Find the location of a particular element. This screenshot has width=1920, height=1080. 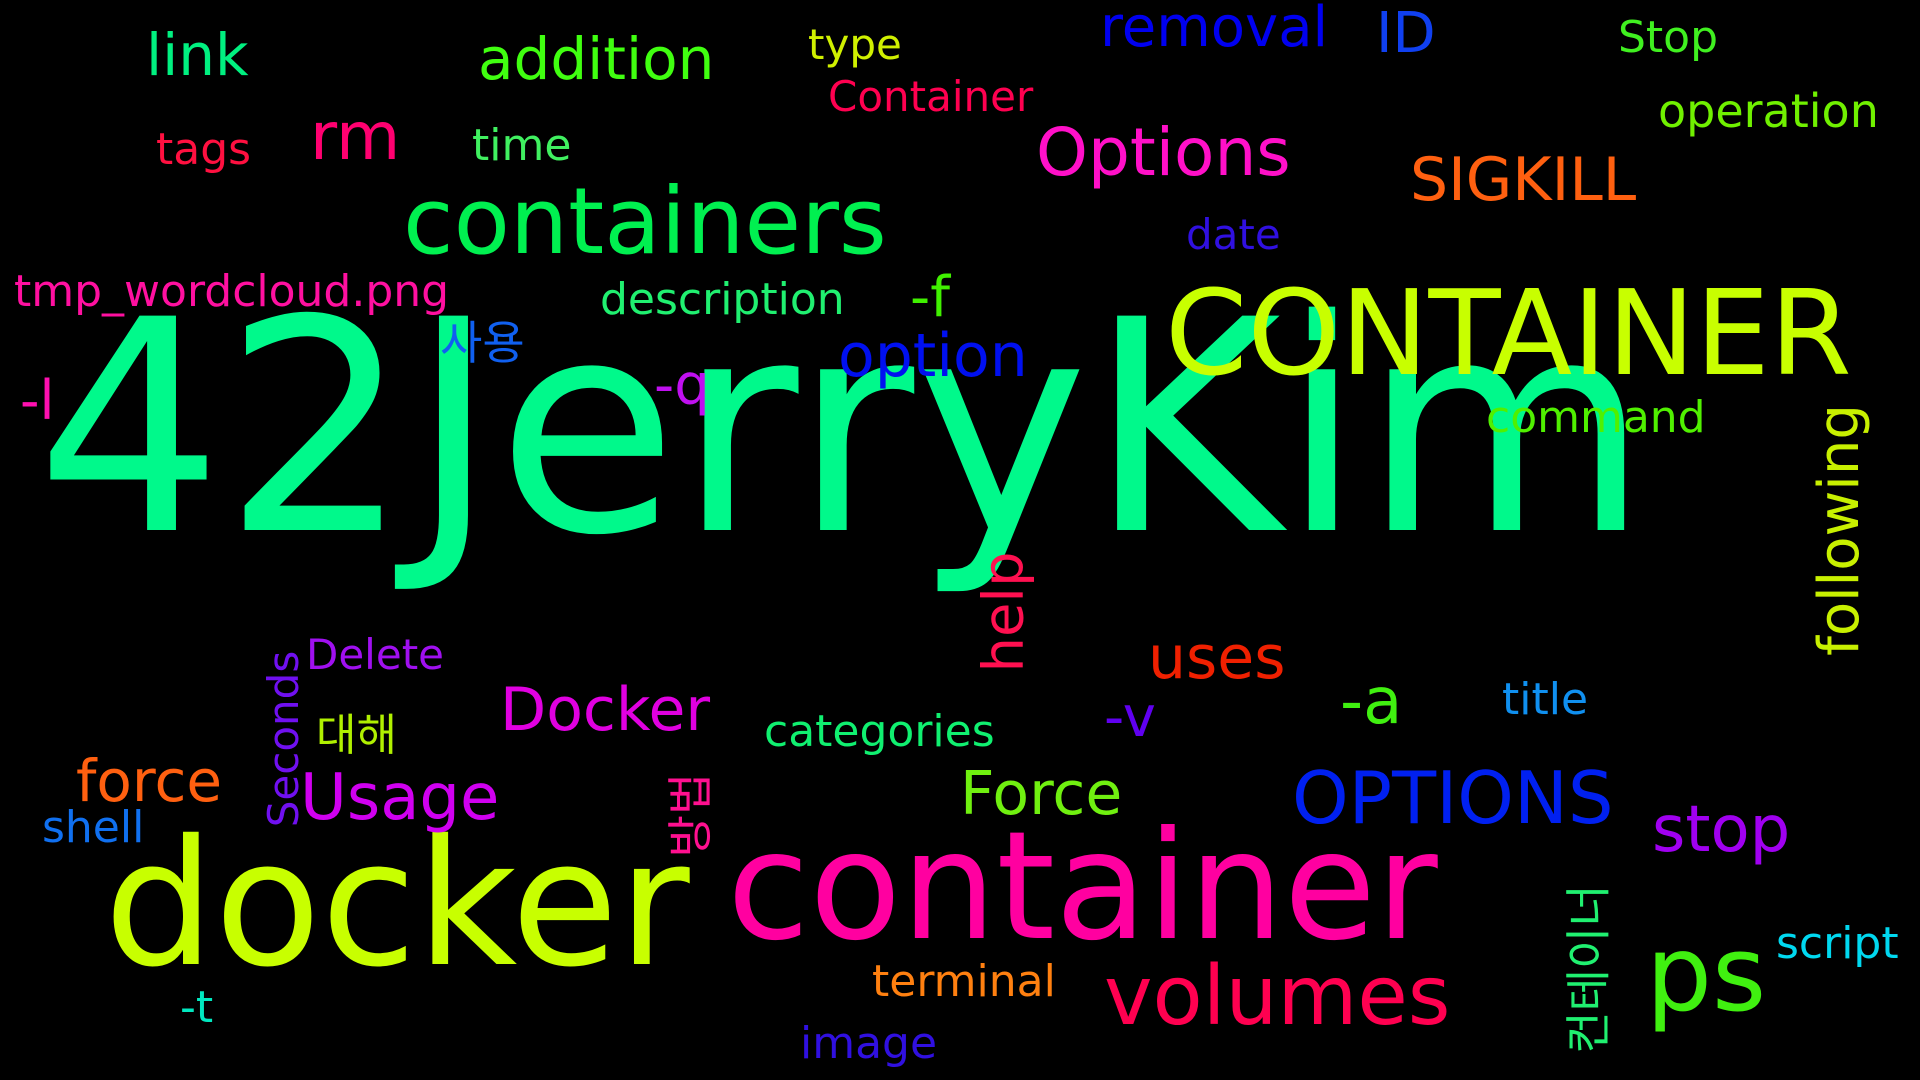

word-delete: Delete is located at coordinates (375, 654).